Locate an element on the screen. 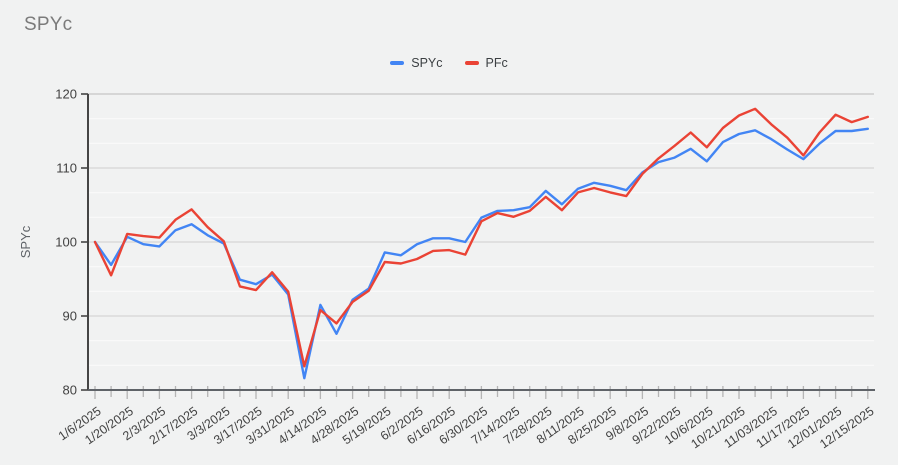 This screenshot has height=465, width=898. legend-item-spyc: SPYc is located at coordinates (416, 63).